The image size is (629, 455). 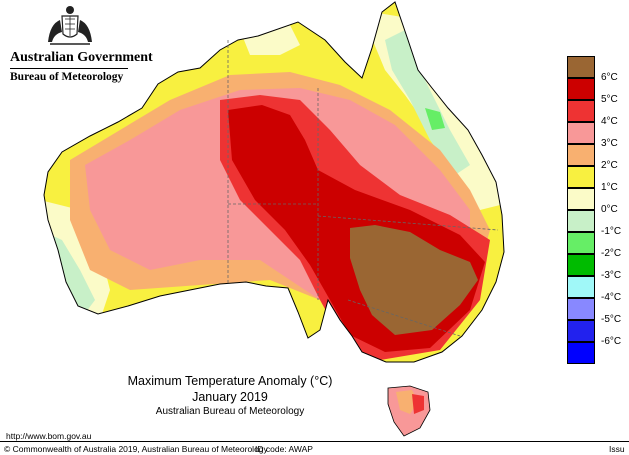 What do you see at coordinates (230, 381) in the screenshot?
I see `map-title: Maximum Temperature Anomaly (°C)` at bounding box center [230, 381].